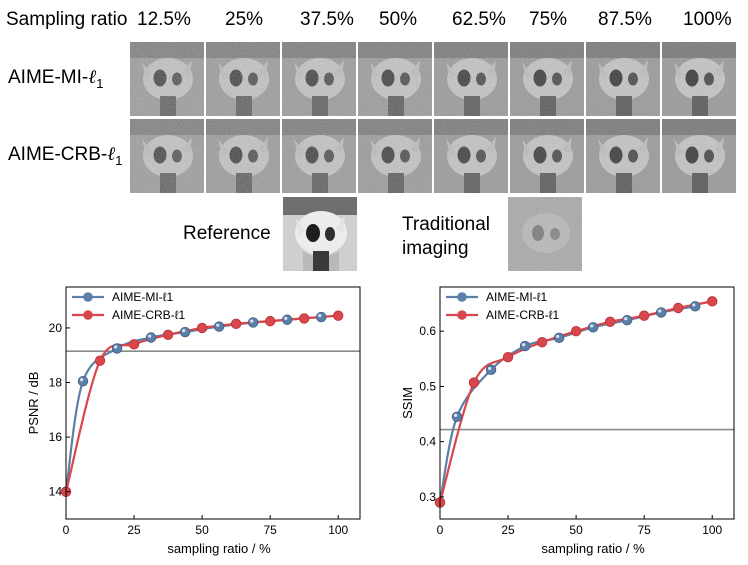 The width and height of the screenshot is (748, 565). Describe the element at coordinates (56, 437) in the screenshot. I see `y-tick-label: 16` at that location.